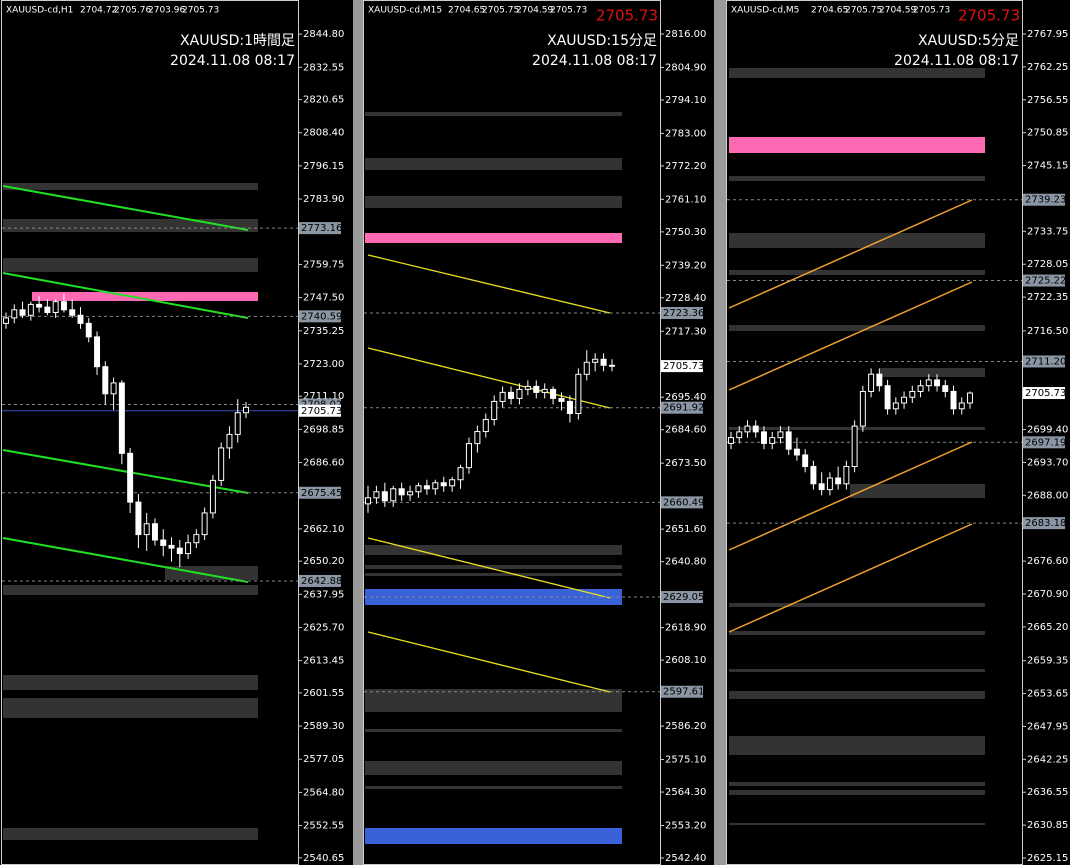 Image resolution: width=1070 pixels, height=865 pixels. What do you see at coordinates (534, 11) in the screenshot?
I see `header-value: 2704.59` at bounding box center [534, 11].